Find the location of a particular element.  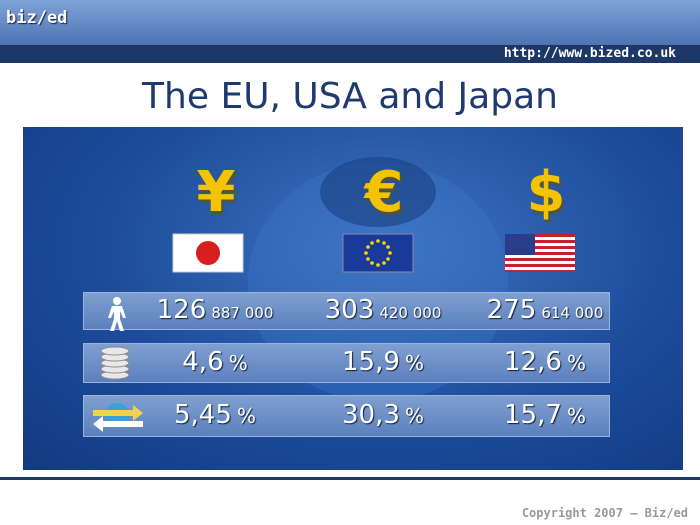

url: http://www.bized.co.uk is located at coordinates (589, 53).